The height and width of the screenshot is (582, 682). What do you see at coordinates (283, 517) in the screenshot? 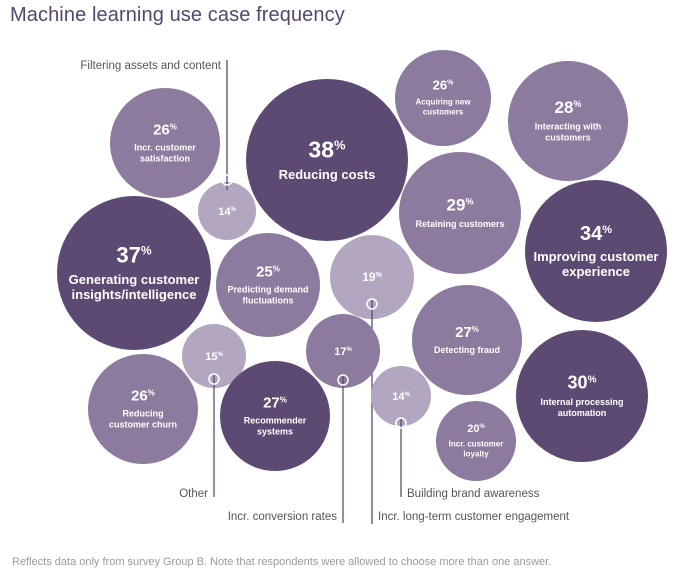
I see `external-label-incr-conversion-rates: Incr. conversion rates` at bounding box center [283, 517].